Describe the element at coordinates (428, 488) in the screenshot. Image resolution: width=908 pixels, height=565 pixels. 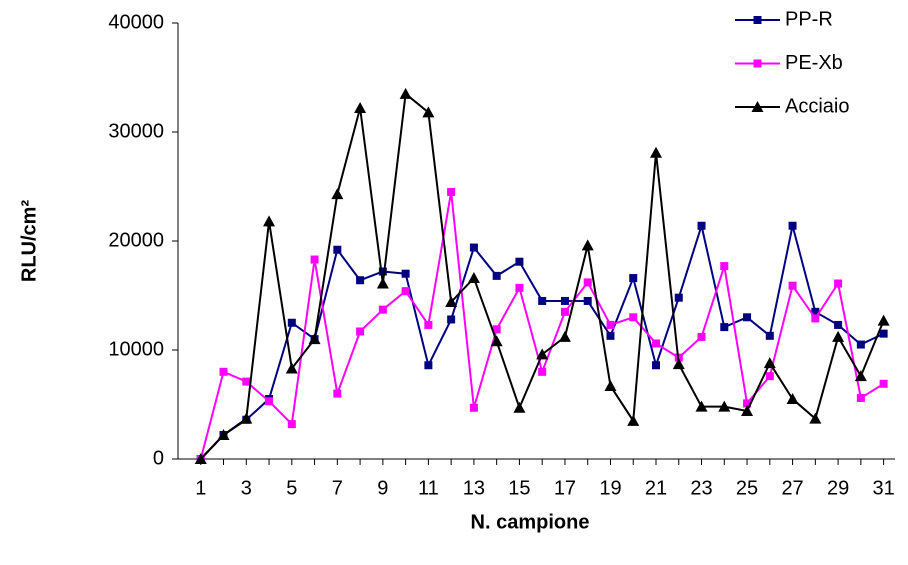
I see `x-tick-label: 11` at that location.